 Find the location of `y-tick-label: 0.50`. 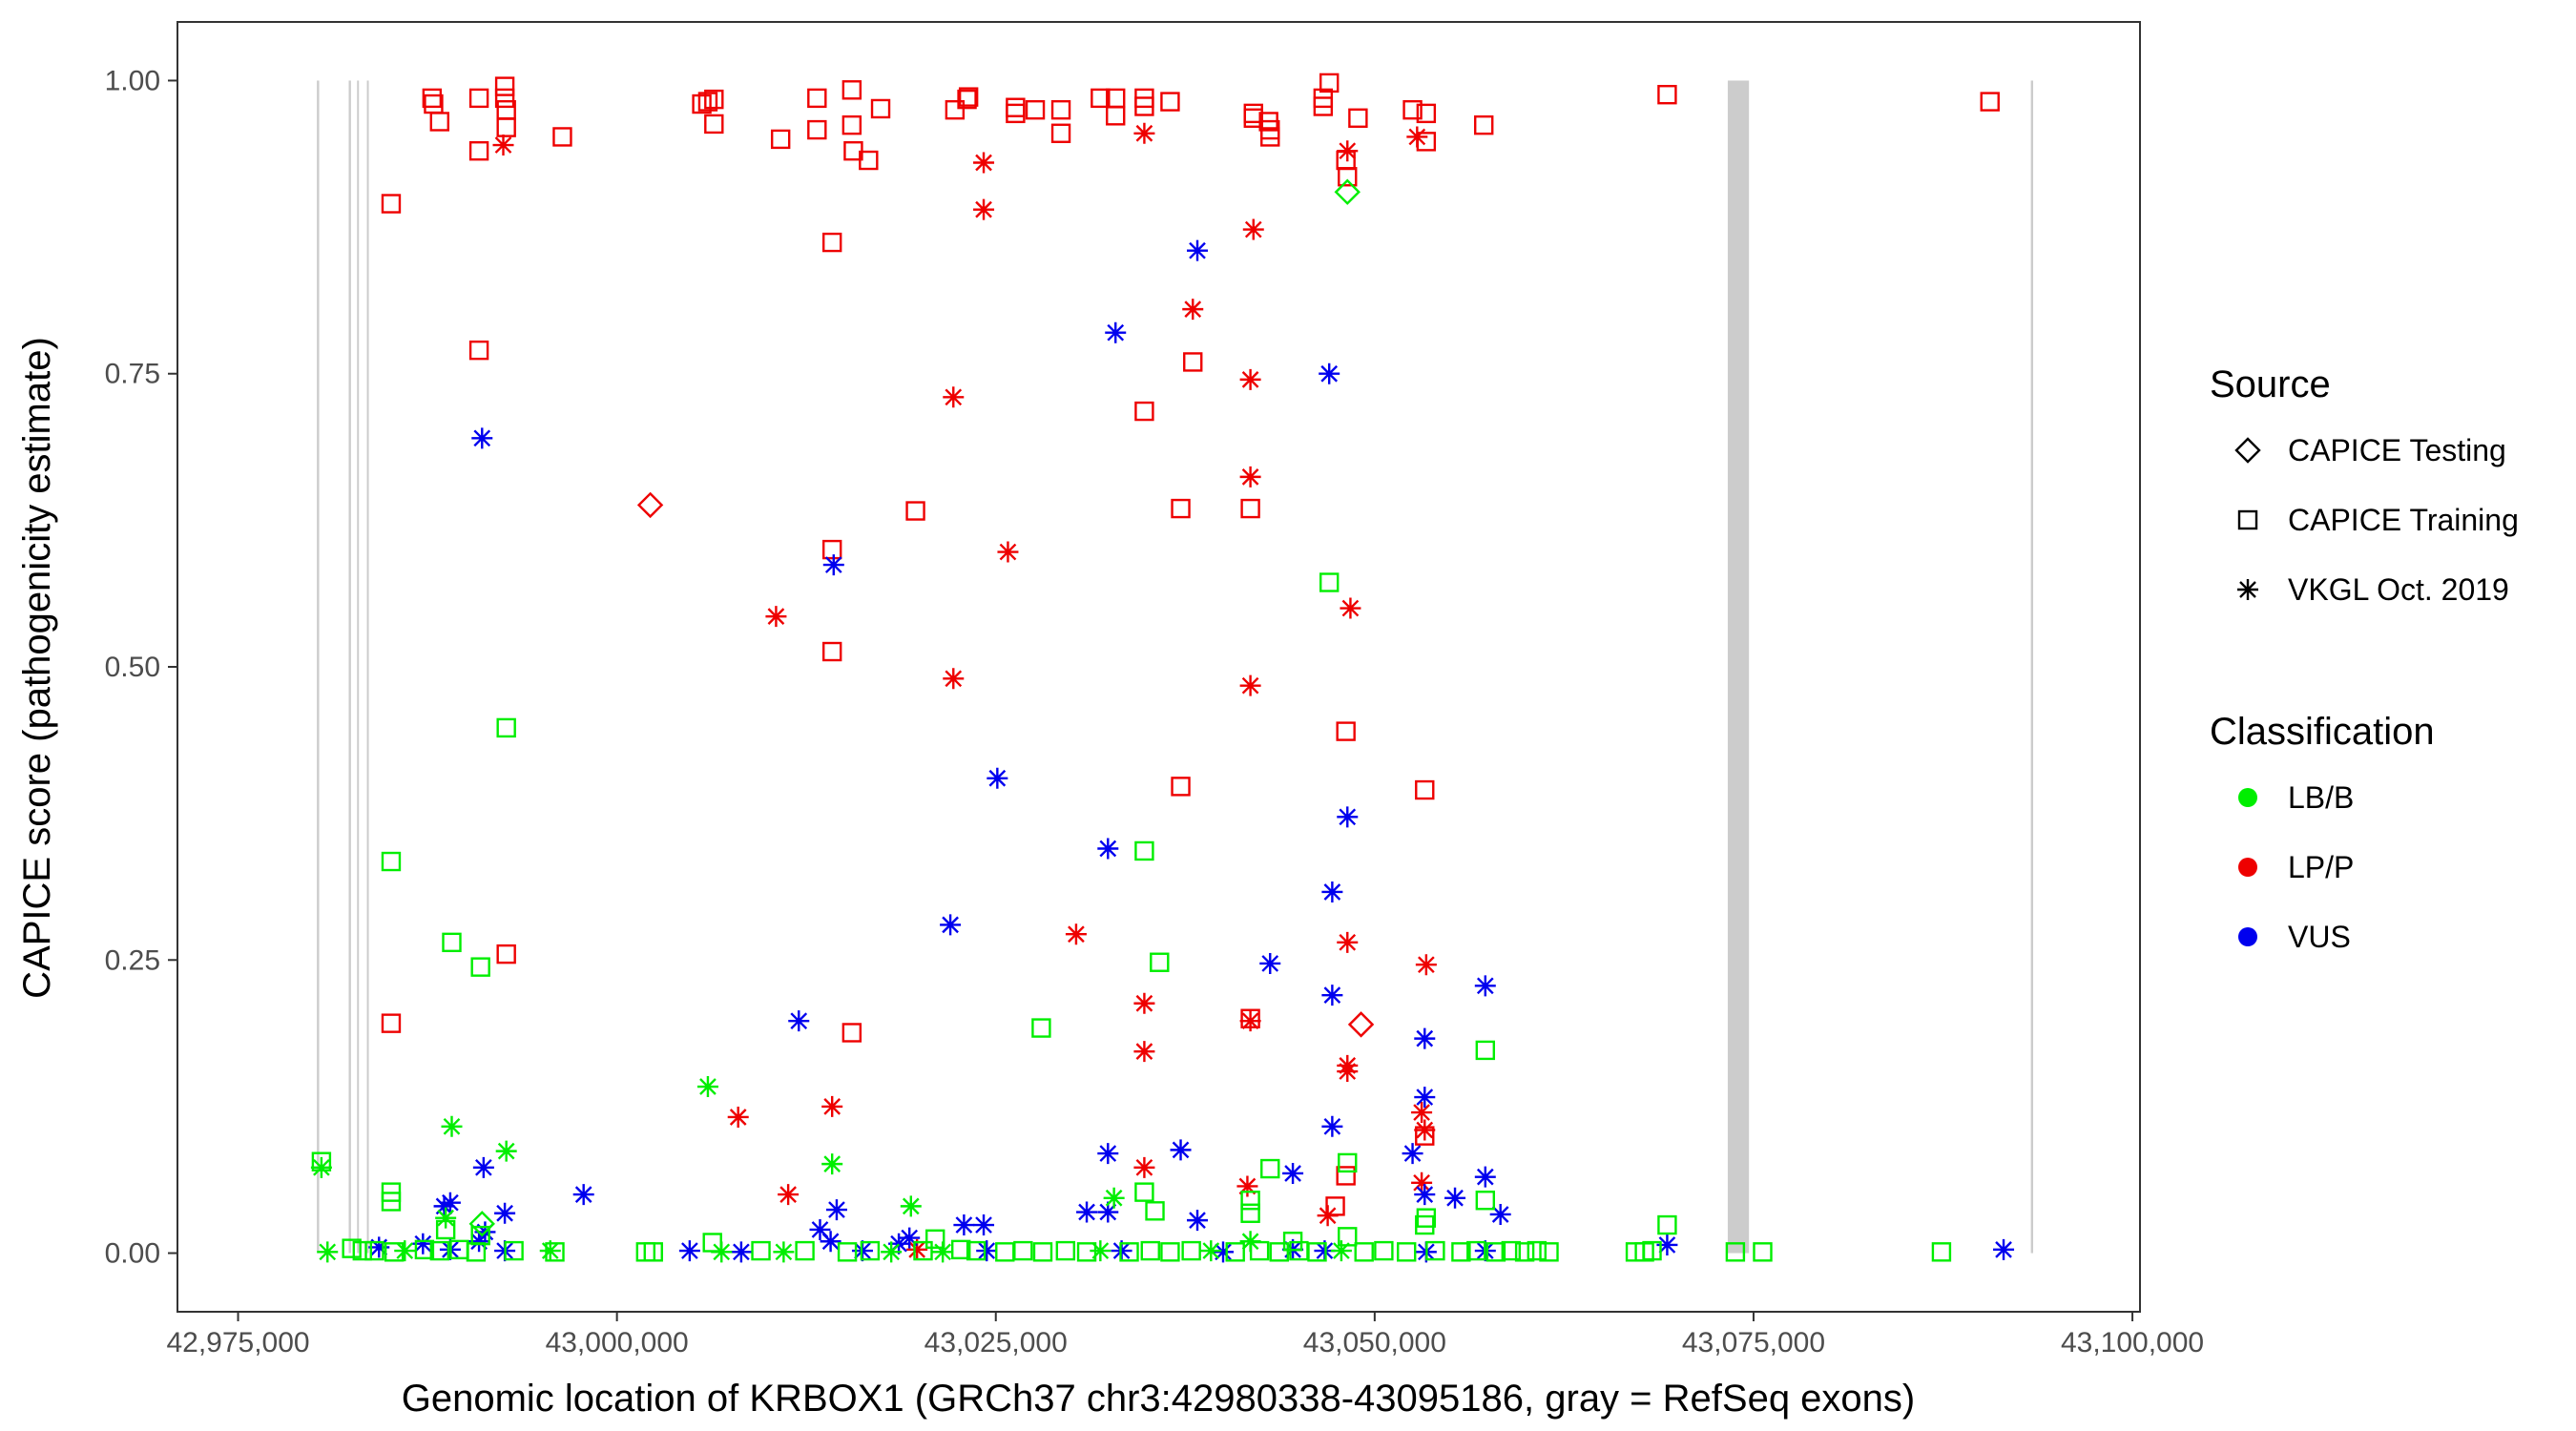

y-tick-label: 0.50 is located at coordinates (132, 667).